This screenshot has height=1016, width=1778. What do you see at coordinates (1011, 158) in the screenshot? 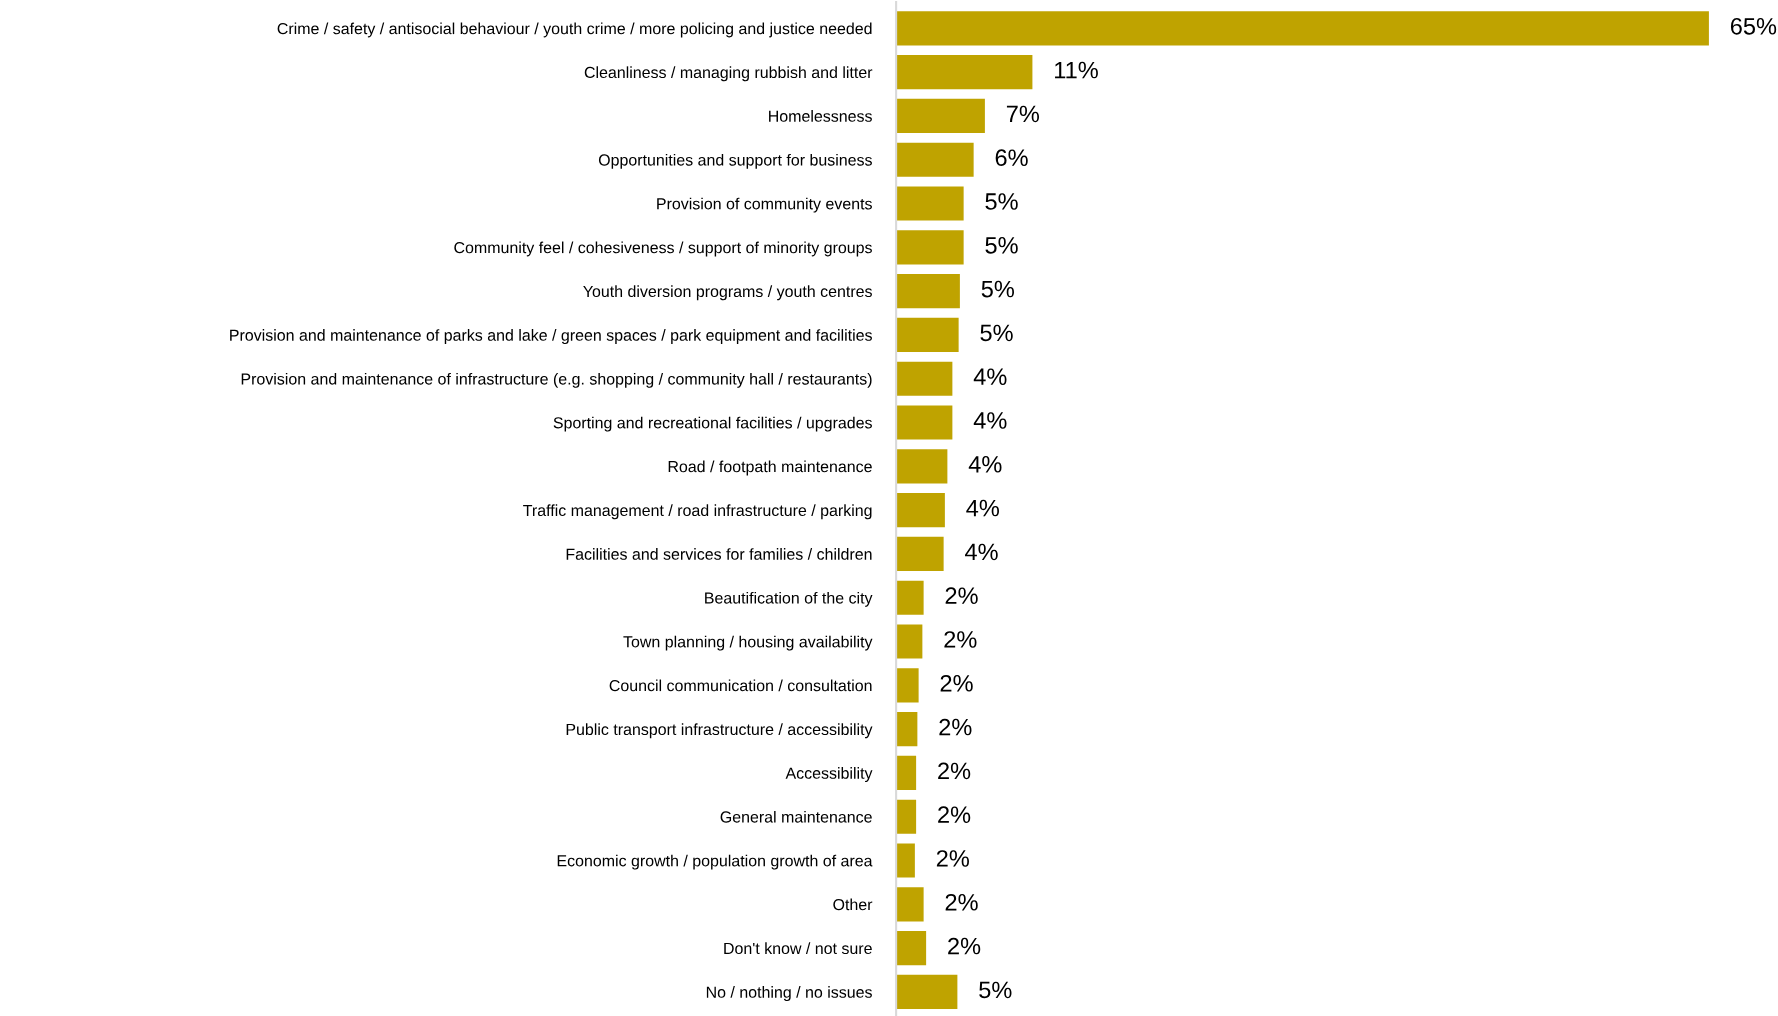
I see `data-label: 6%` at bounding box center [1011, 158].